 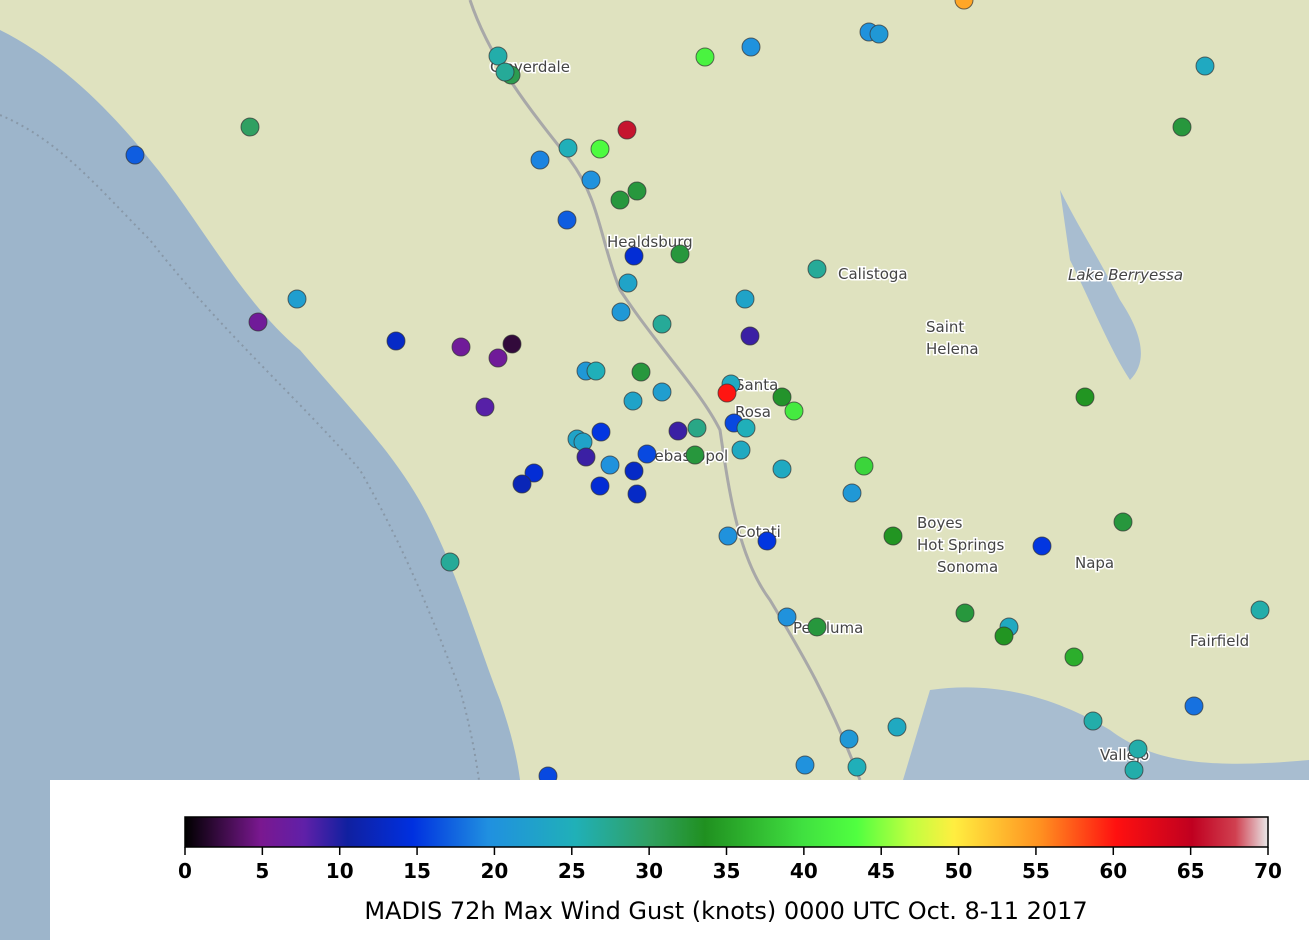 What do you see at coordinates (756, 385) in the screenshot?
I see `place-label: Santa` at bounding box center [756, 385].